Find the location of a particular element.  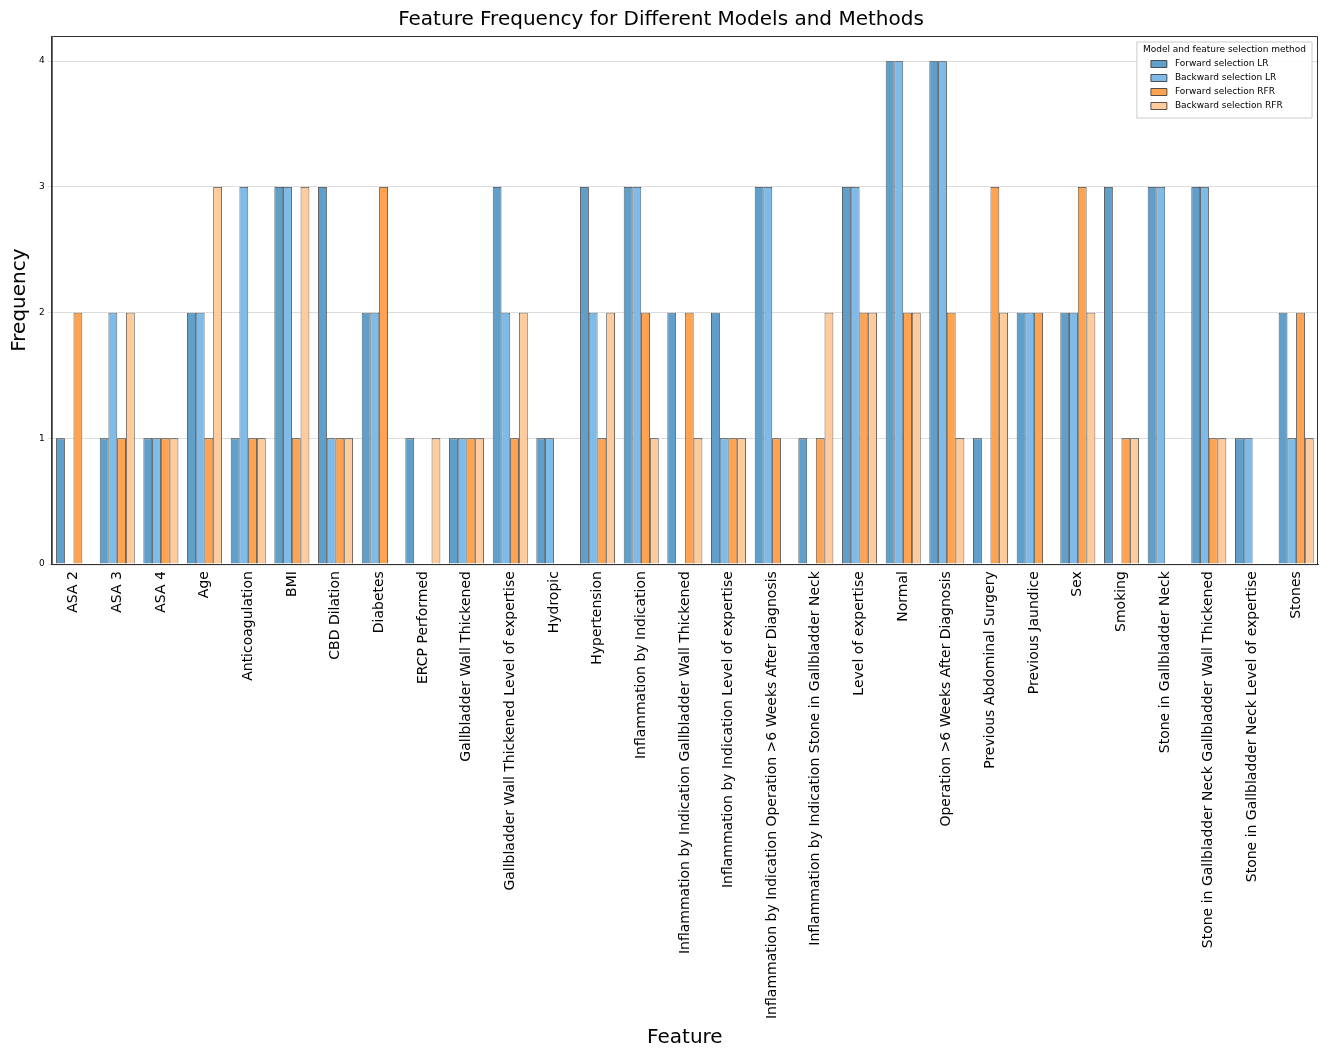

legend-label: Forward selection RFR is located at coordinates (1224, 91).